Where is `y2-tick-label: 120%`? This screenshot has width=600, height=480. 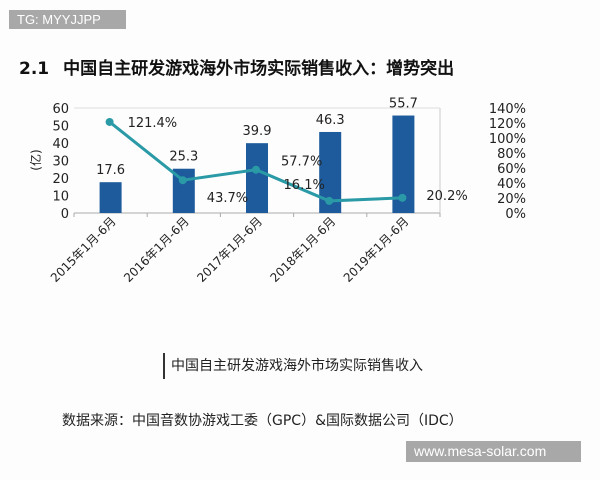
y2-tick-label: 120% is located at coordinates (507, 124).